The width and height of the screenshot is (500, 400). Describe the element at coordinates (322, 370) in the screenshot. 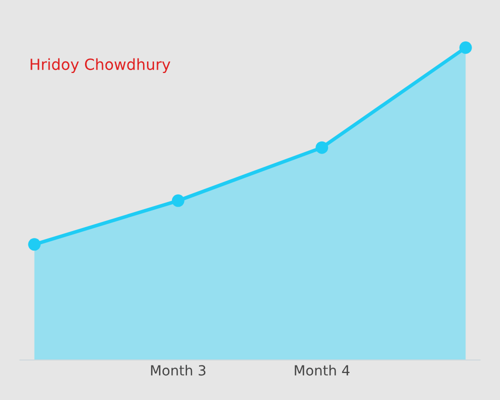

I see `x-tick-label: Month 4` at that location.